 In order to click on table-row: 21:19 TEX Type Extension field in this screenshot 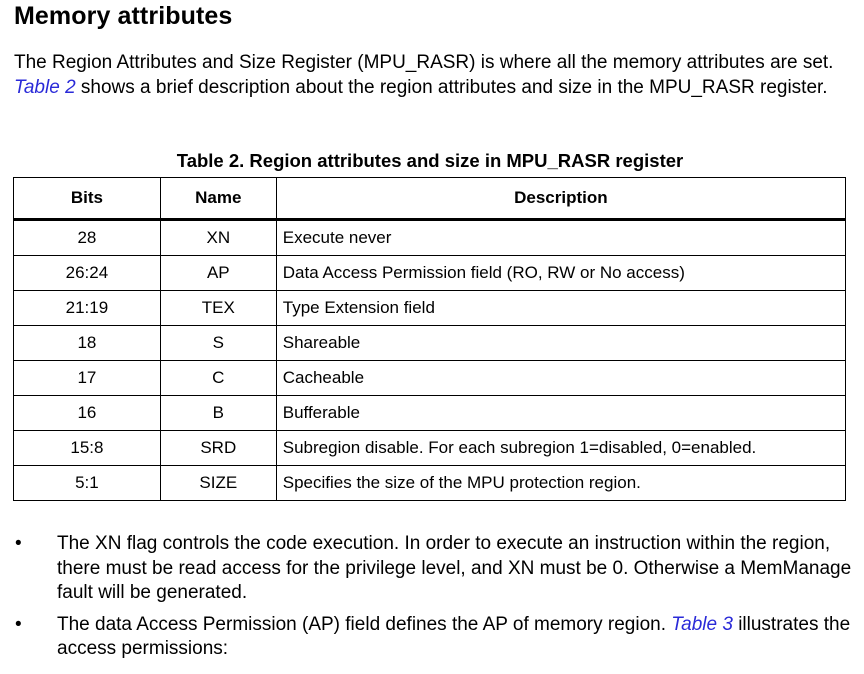, I will do `click(430, 308)`.